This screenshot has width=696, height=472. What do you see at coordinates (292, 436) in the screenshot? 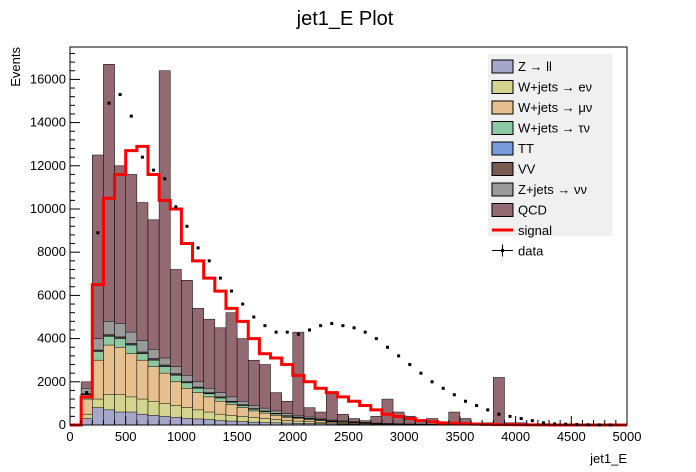
I see `x-tick-label: 2000` at bounding box center [292, 436].